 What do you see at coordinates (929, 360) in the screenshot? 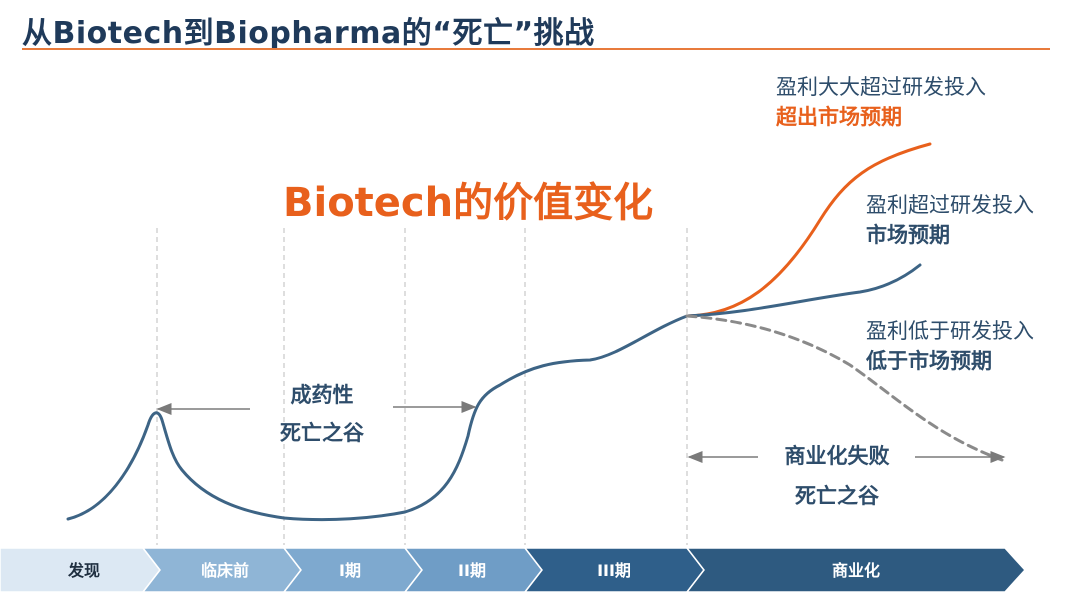
I see `outcome-below-line2: 低于市场预期` at bounding box center [929, 360].